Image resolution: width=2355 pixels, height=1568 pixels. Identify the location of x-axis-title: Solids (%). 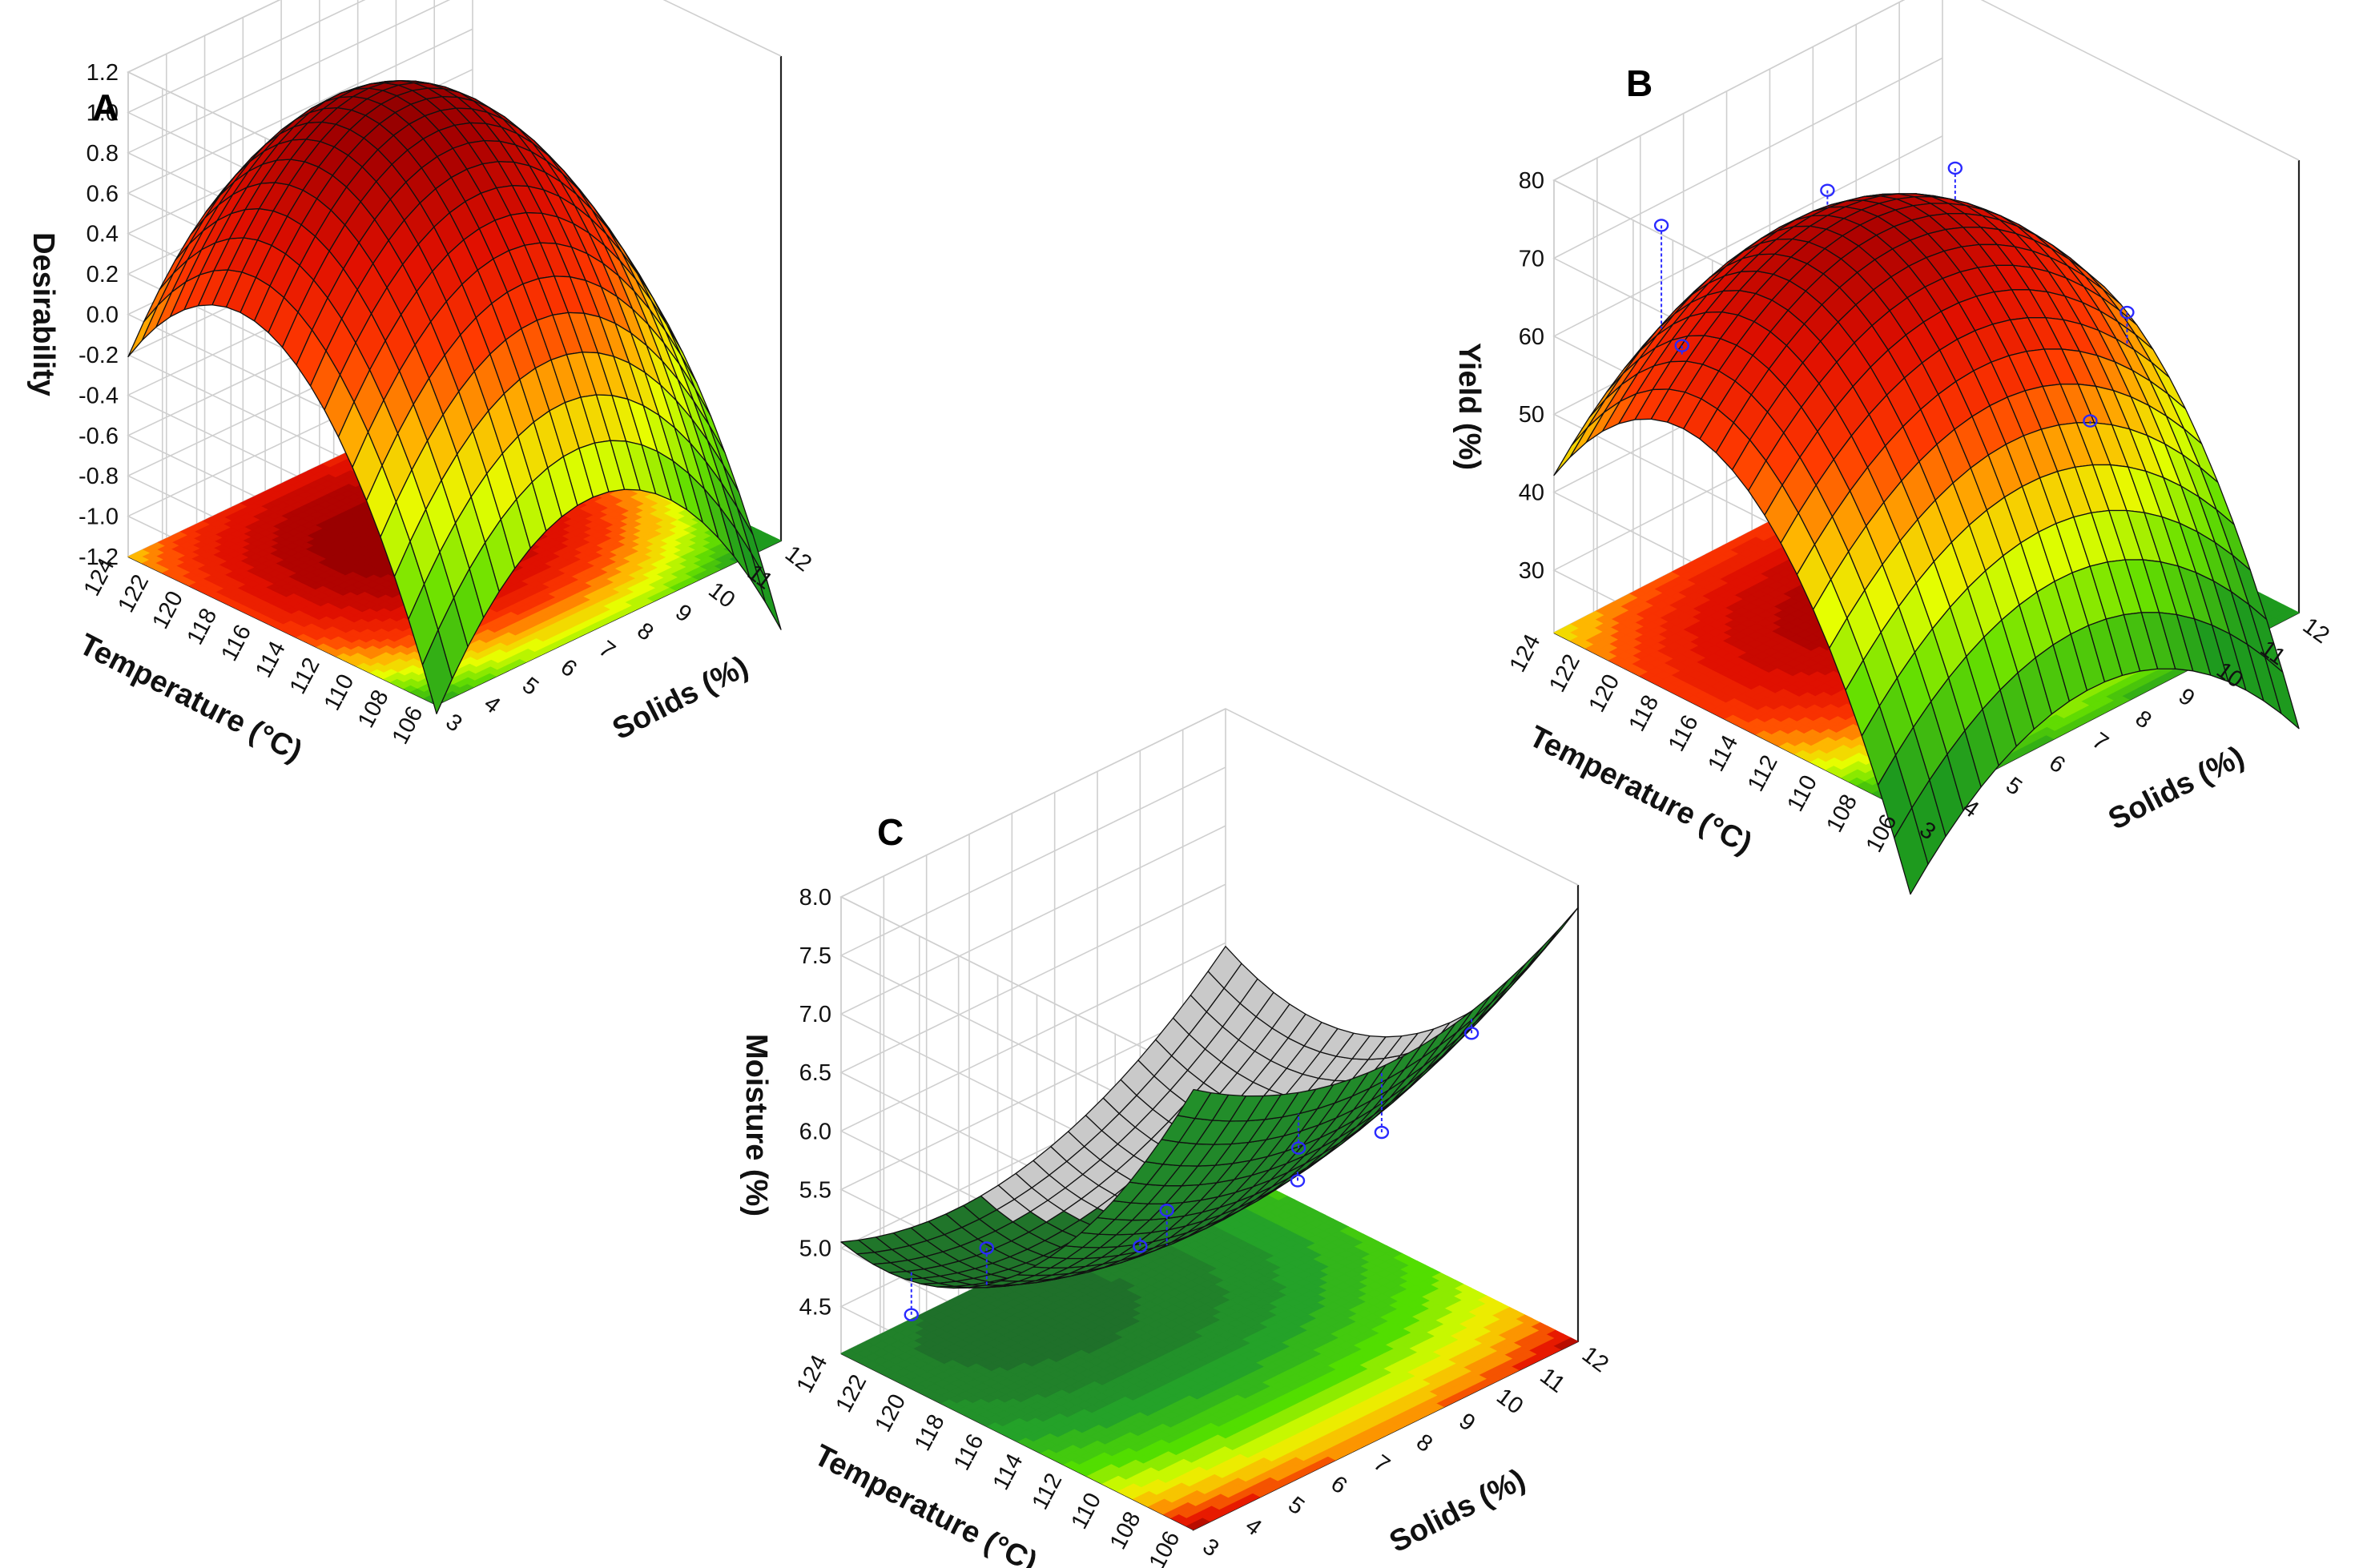
(680, 698).